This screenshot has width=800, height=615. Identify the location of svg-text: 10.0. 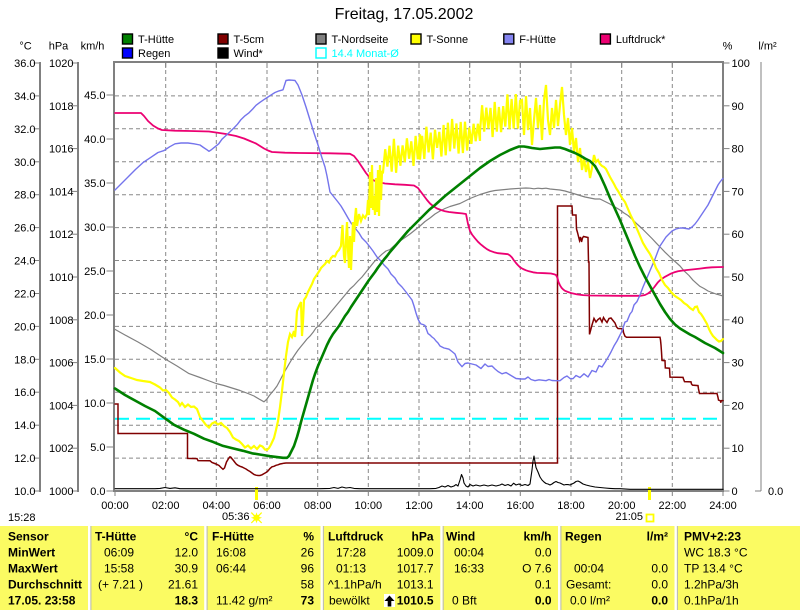
(94, 404).